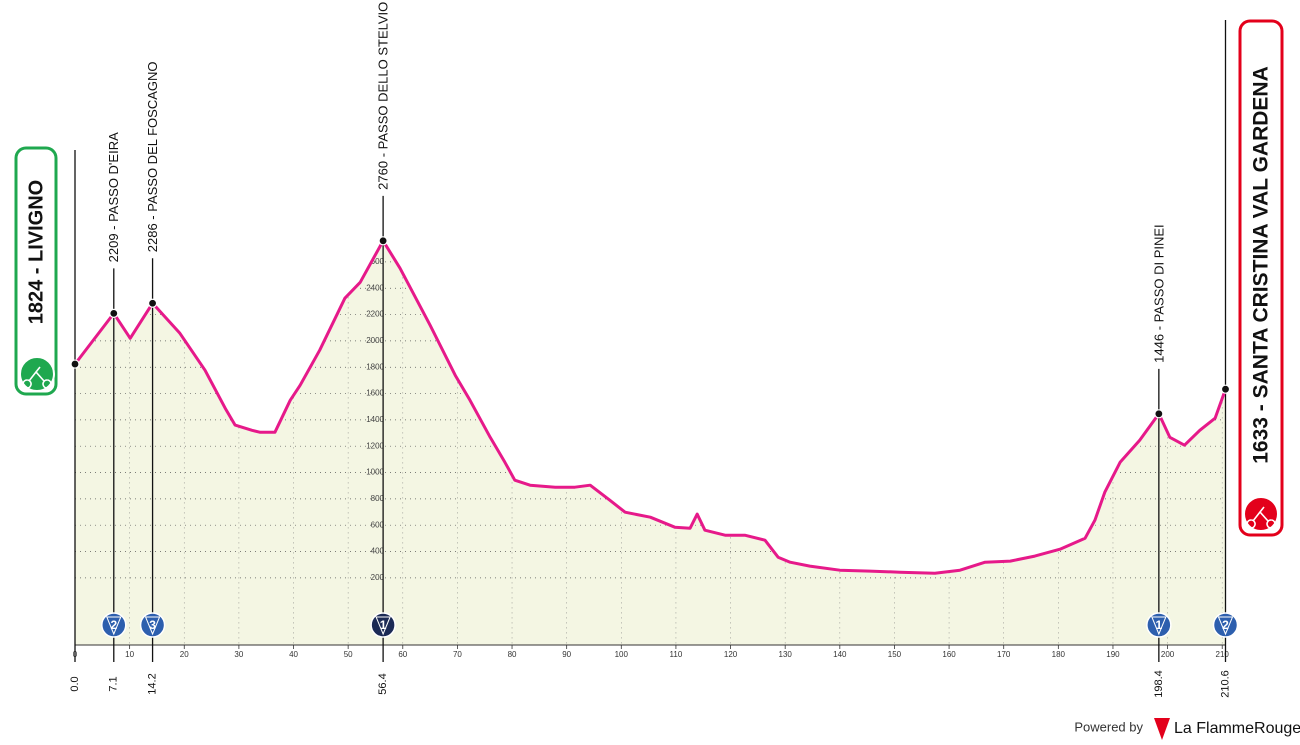 Image resolution: width=1300 pixels, height=745 pixels. I want to click on y-tick-label: 400, so click(378, 551).